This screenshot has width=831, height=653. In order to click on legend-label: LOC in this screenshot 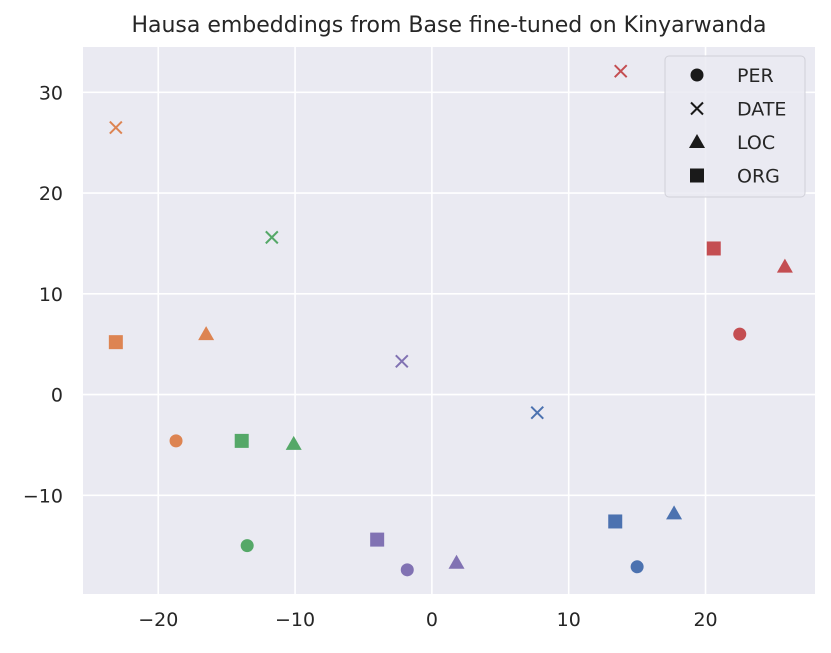, I will do `click(756, 143)`.